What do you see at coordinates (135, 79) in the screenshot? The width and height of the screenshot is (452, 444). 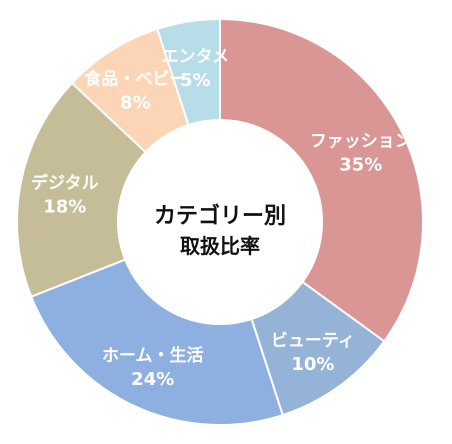 I see `slice-category-label: 食品・ベビー` at bounding box center [135, 79].